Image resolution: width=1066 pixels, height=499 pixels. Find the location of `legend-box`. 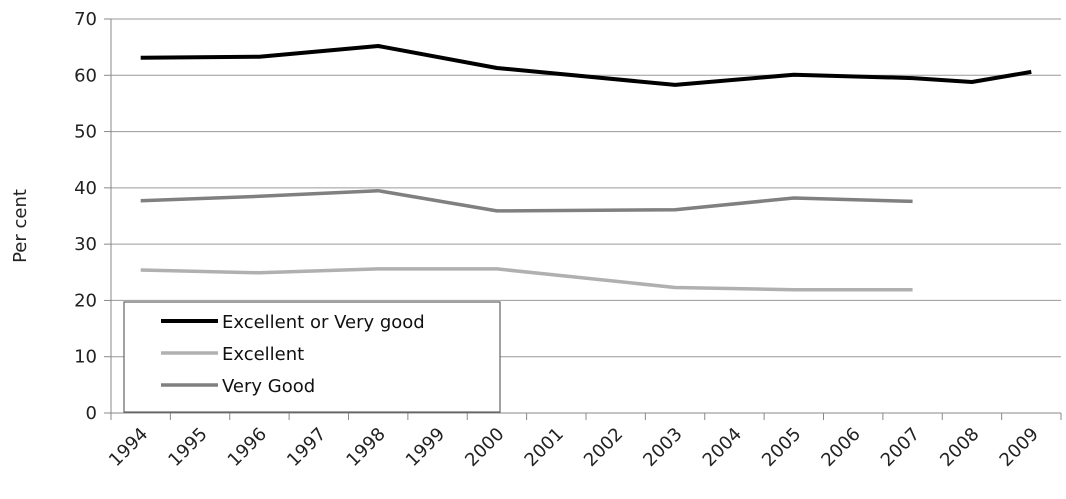

legend-box is located at coordinates (312, 357).